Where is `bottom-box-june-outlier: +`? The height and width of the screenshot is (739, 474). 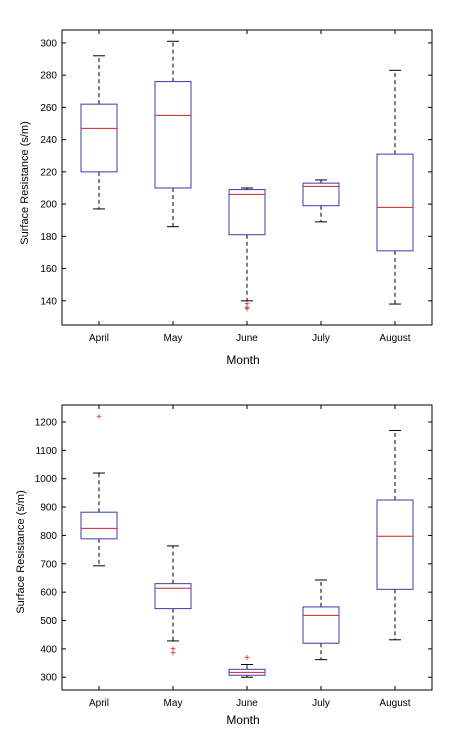
bottom-box-june-outlier: + is located at coordinates (247, 658).